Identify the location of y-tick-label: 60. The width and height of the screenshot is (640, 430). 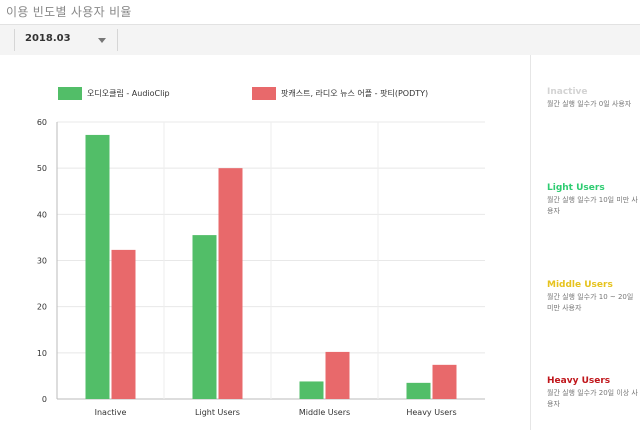
(42, 122).